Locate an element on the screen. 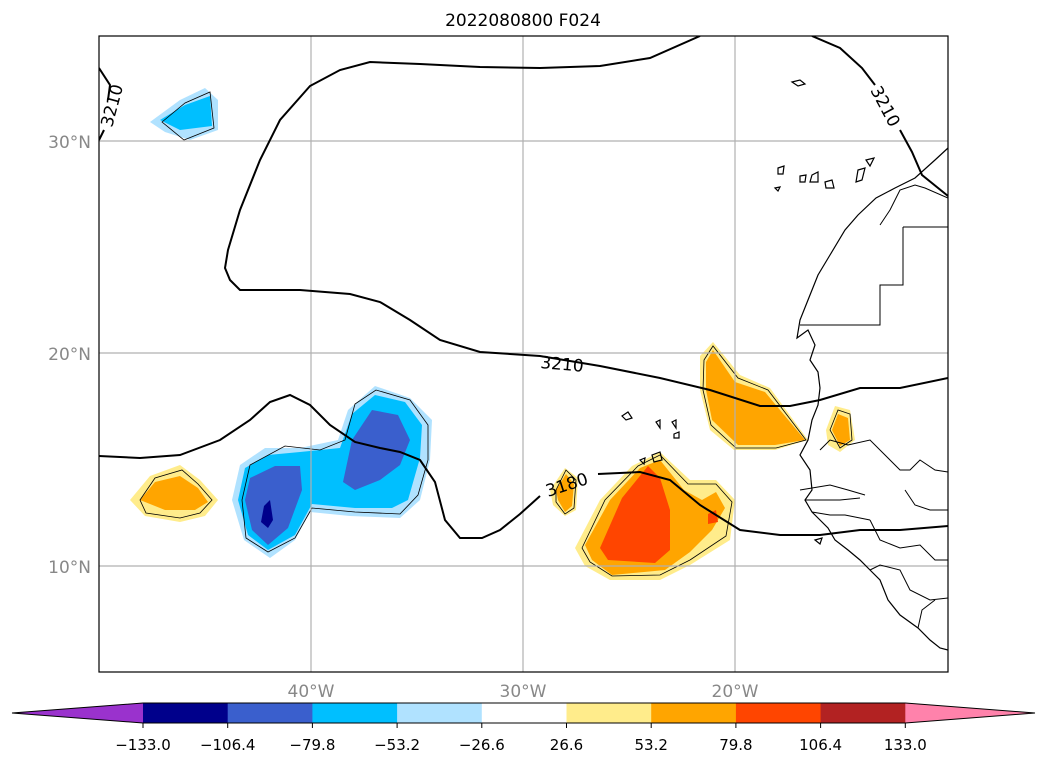  anomaly-capeverde-mid is located at coordinates (565, 493).